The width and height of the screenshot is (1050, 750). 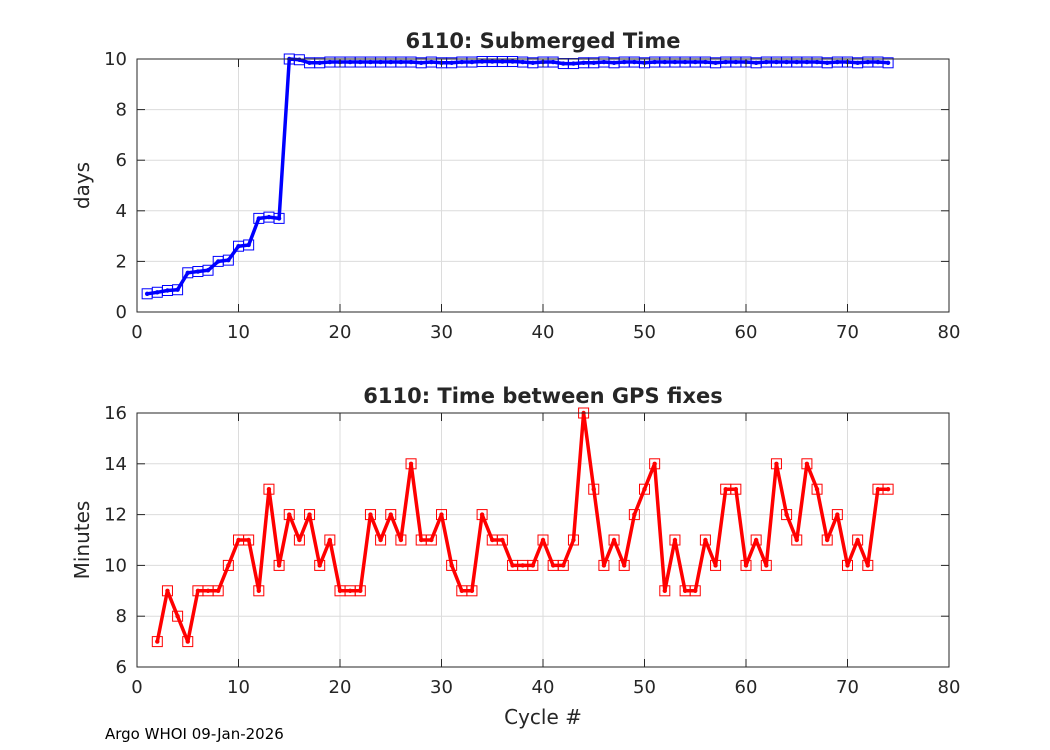 I want to click on chart-title: 6110: Time between GPS fixes, so click(x=543, y=396).